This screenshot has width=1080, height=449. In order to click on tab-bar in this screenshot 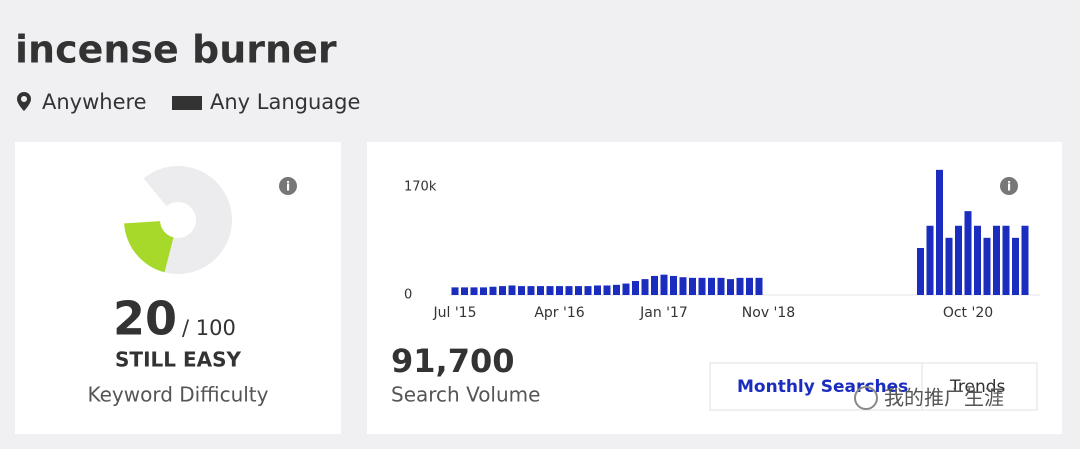, I will do `click(873, 386)`.